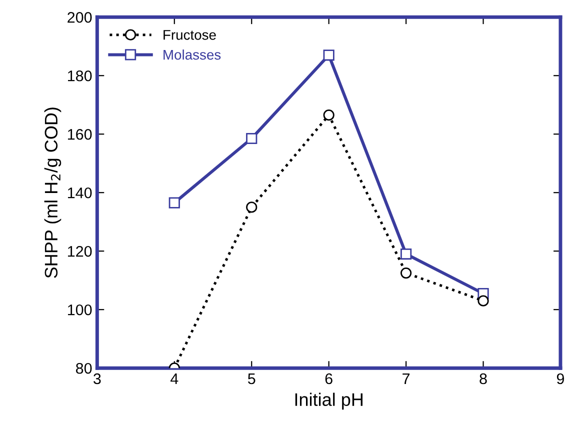  Describe the element at coordinates (80, 17) in the screenshot. I see `y-tick-label: 200` at that location.